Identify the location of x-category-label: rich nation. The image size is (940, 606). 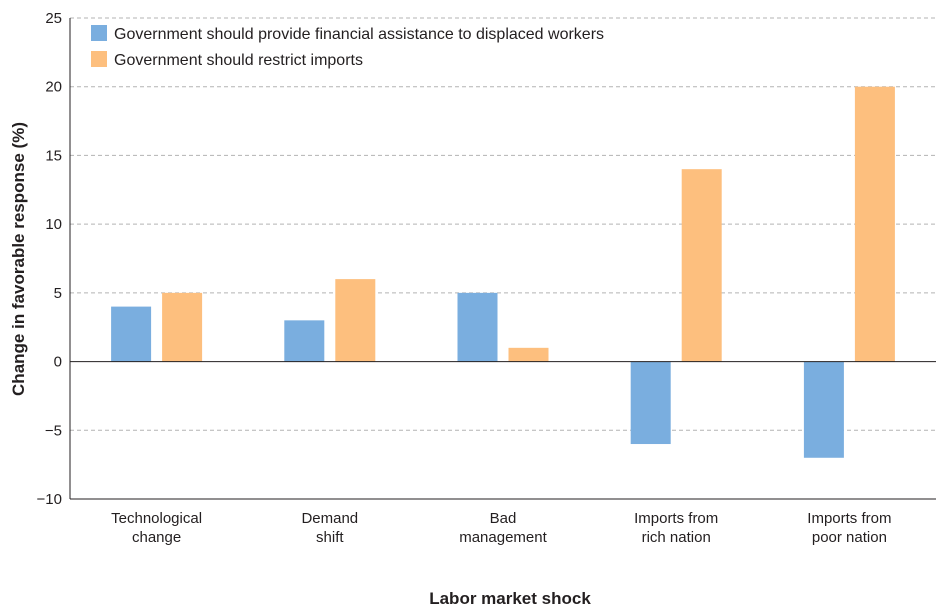
(676, 537).